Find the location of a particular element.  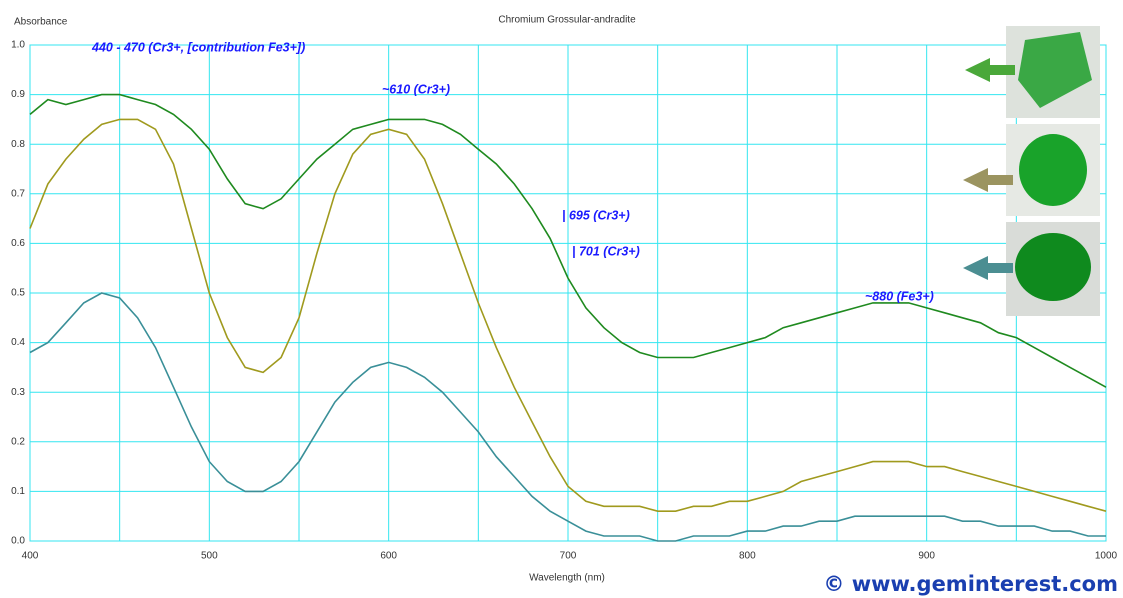

annotation: ~880 (Fe3+) is located at coordinates (899, 296).